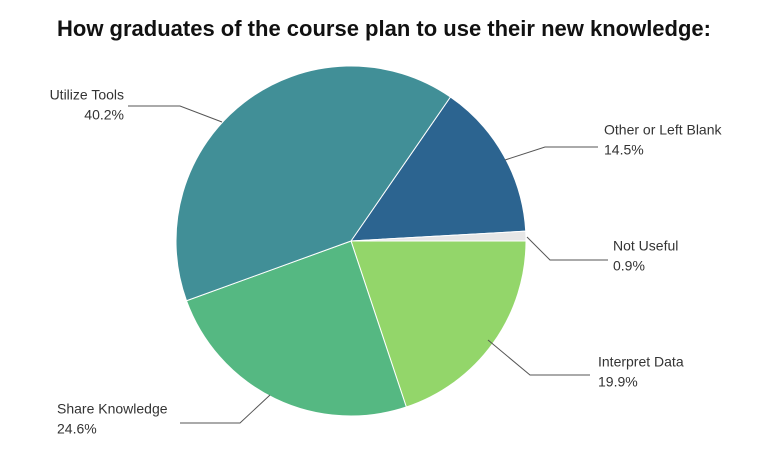  Describe the element at coordinates (663, 130) in the screenshot. I see `slice-label: Other or Left Blank` at that location.